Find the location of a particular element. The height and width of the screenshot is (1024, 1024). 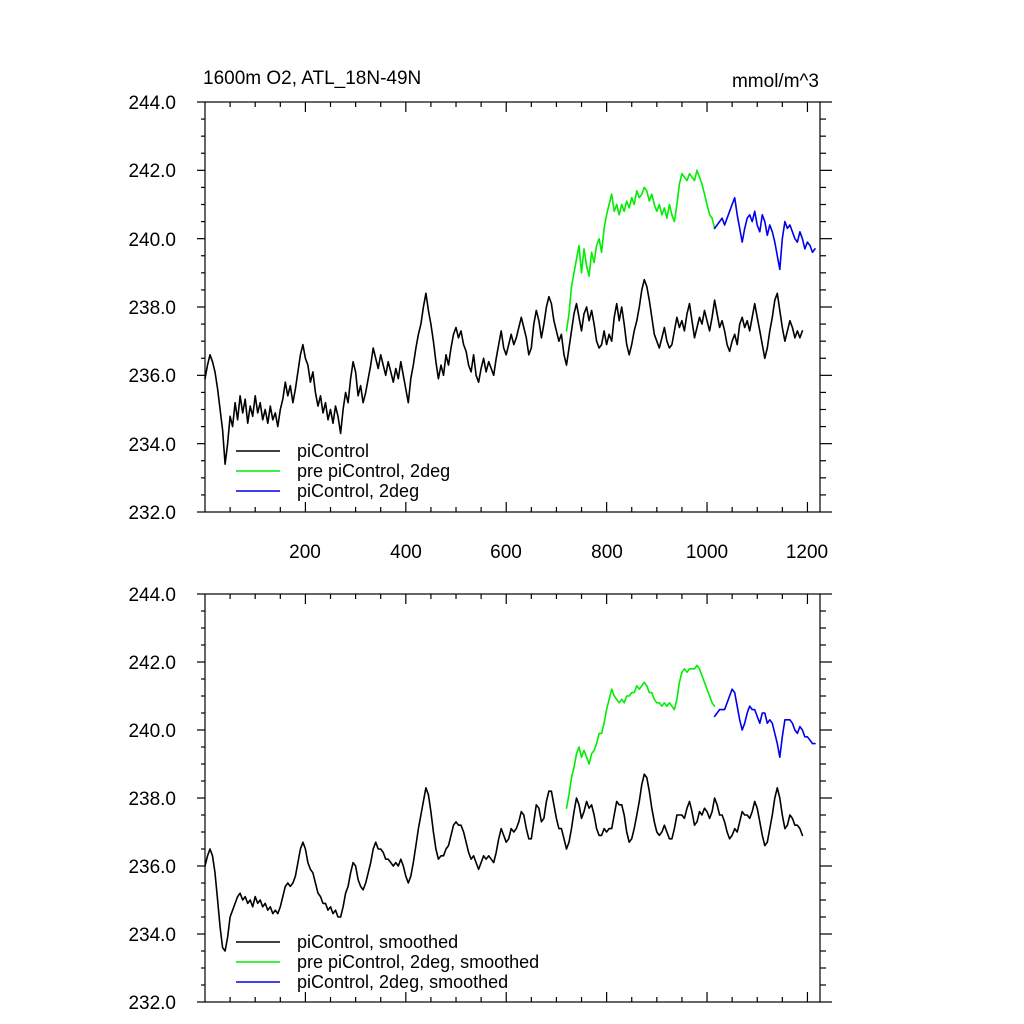

legend-label: piControl, 2deg is located at coordinates (358, 491).